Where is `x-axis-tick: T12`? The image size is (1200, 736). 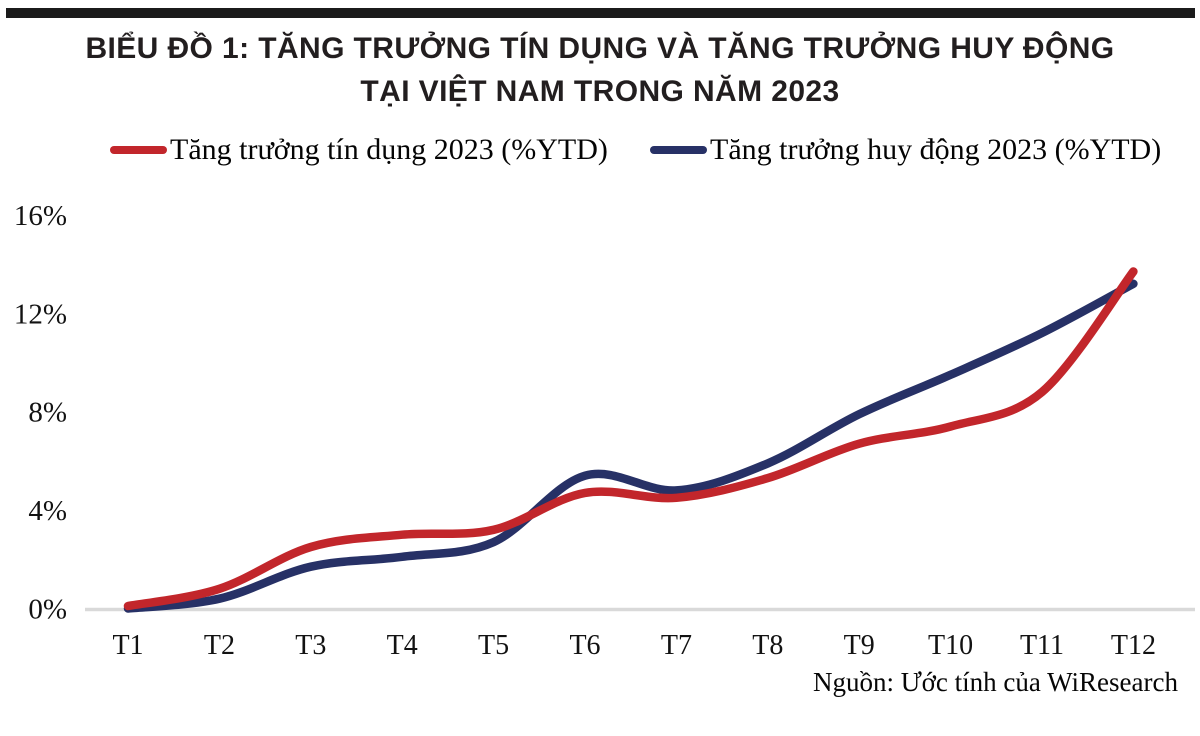
x-axis-tick: T12 is located at coordinates (1133, 645).